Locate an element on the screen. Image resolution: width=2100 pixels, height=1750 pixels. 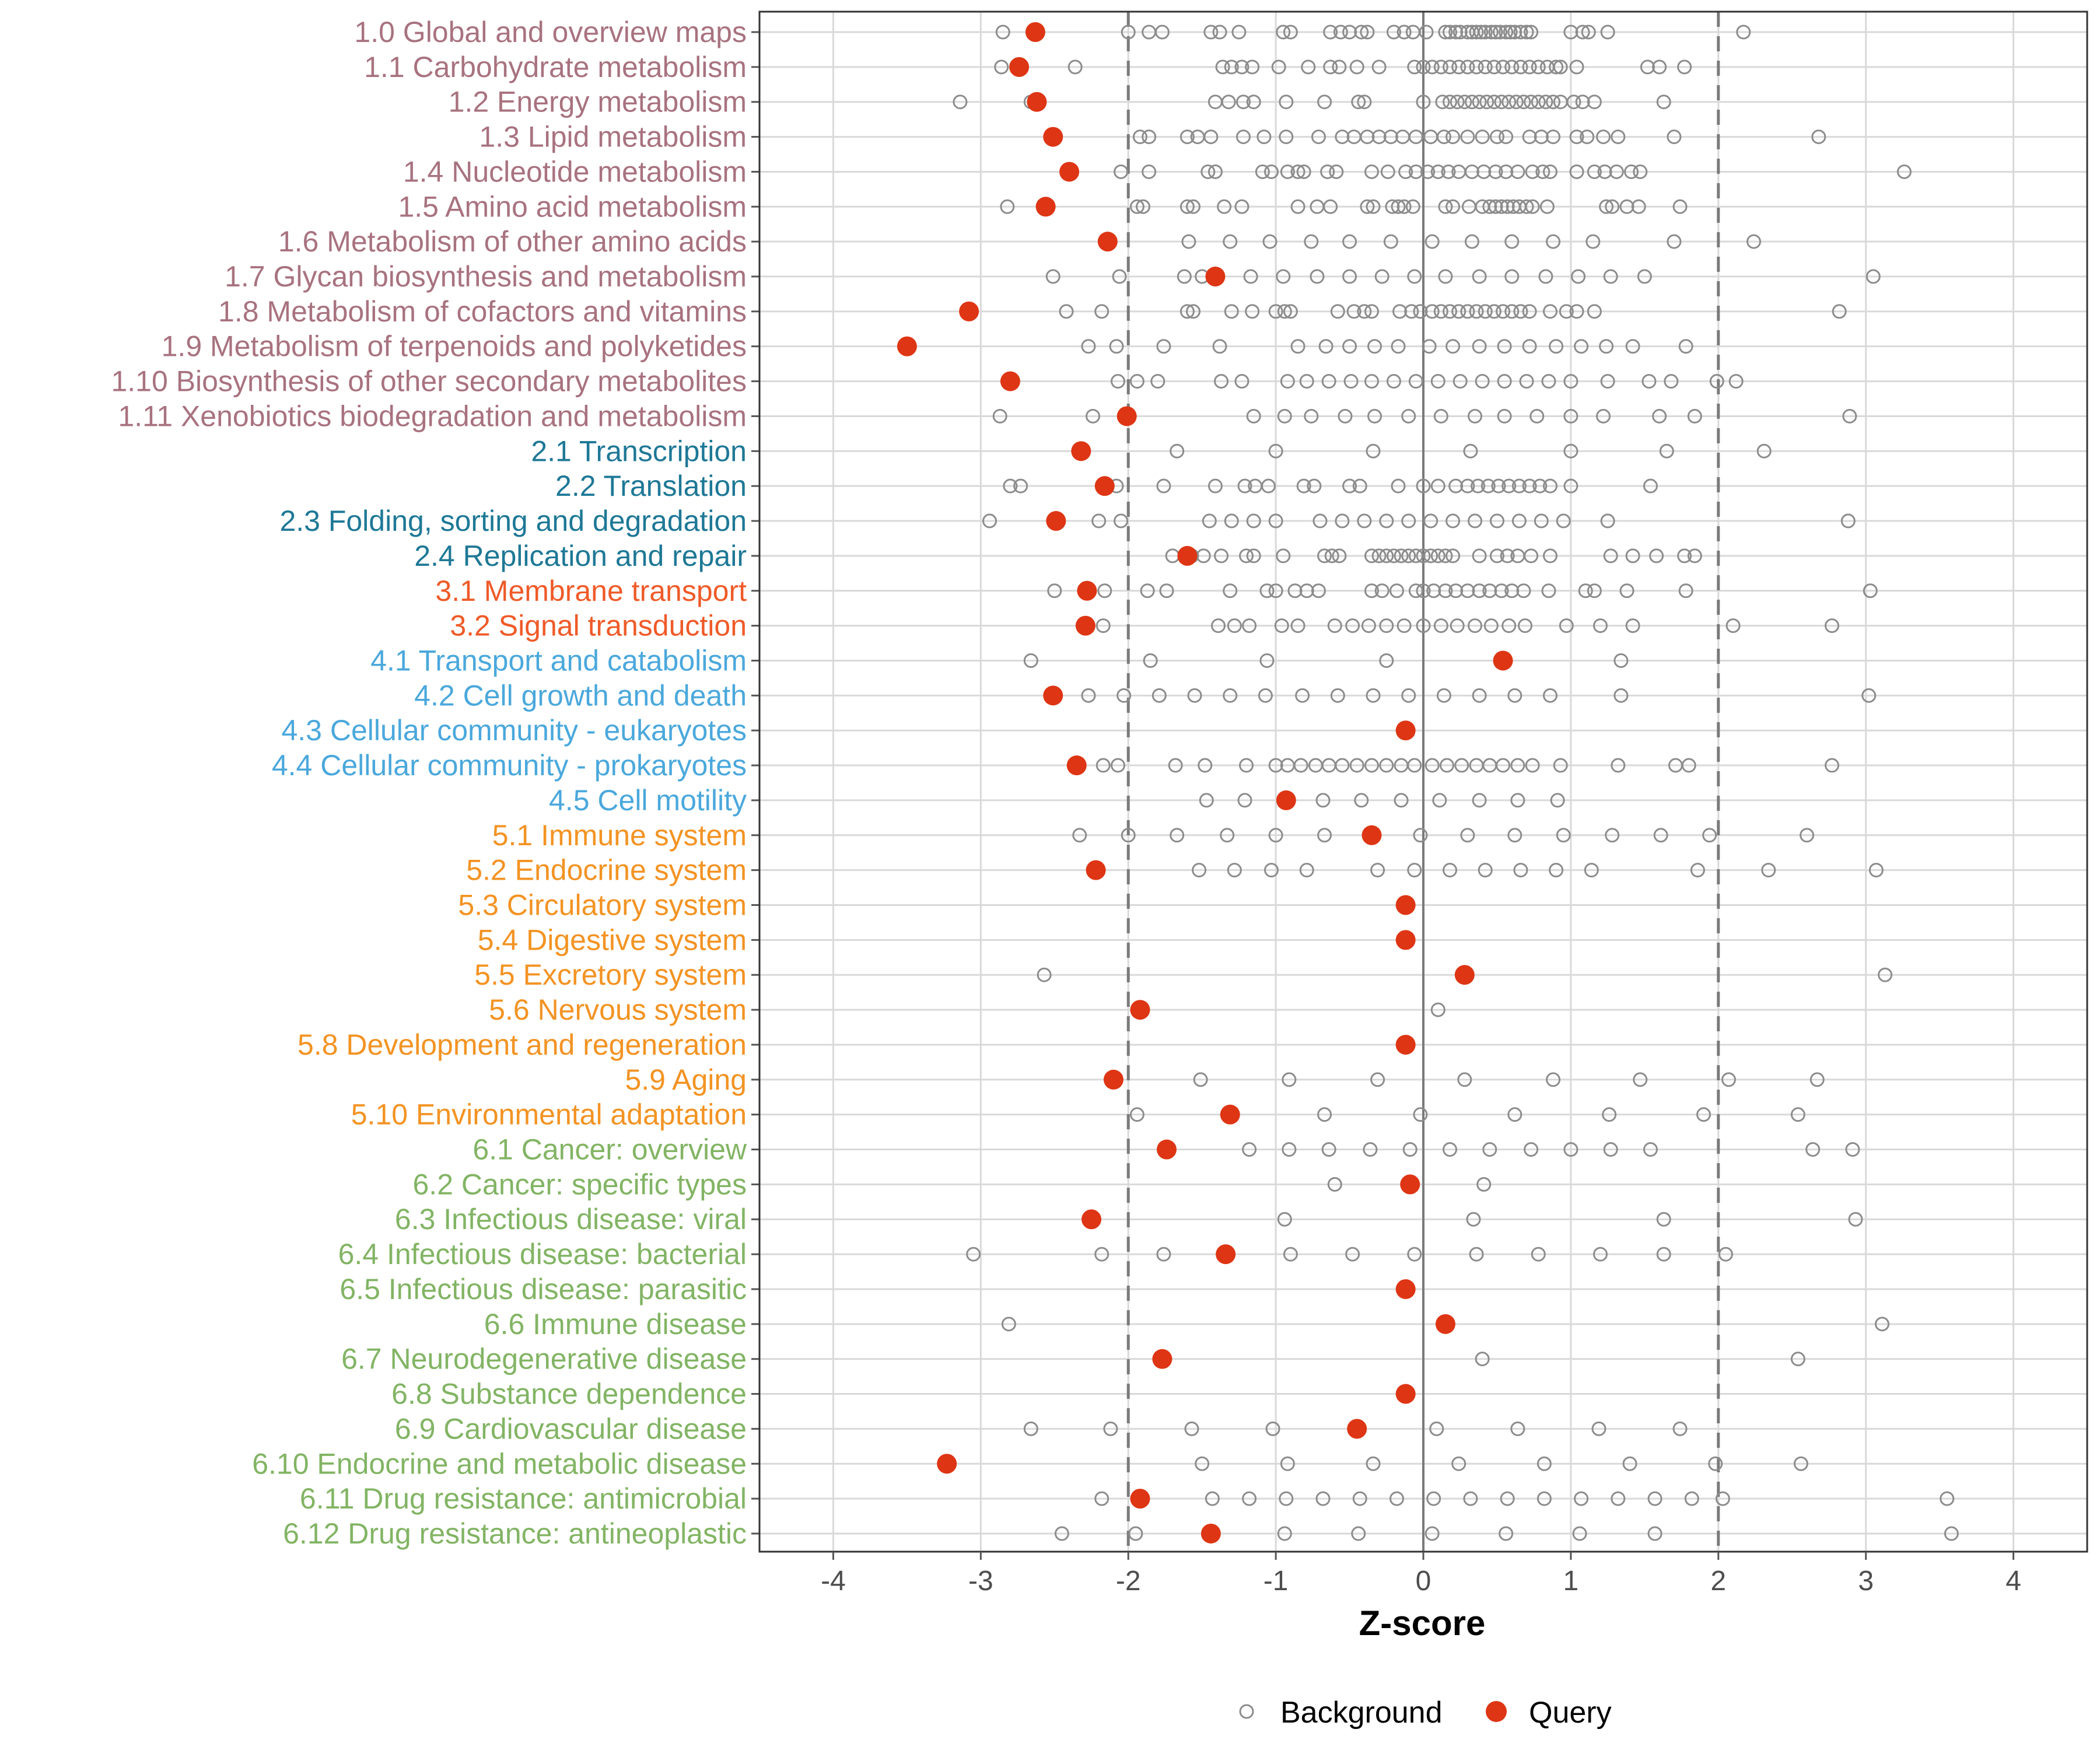
x-tick-label: 4 is located at coordinates (2013, 1581).